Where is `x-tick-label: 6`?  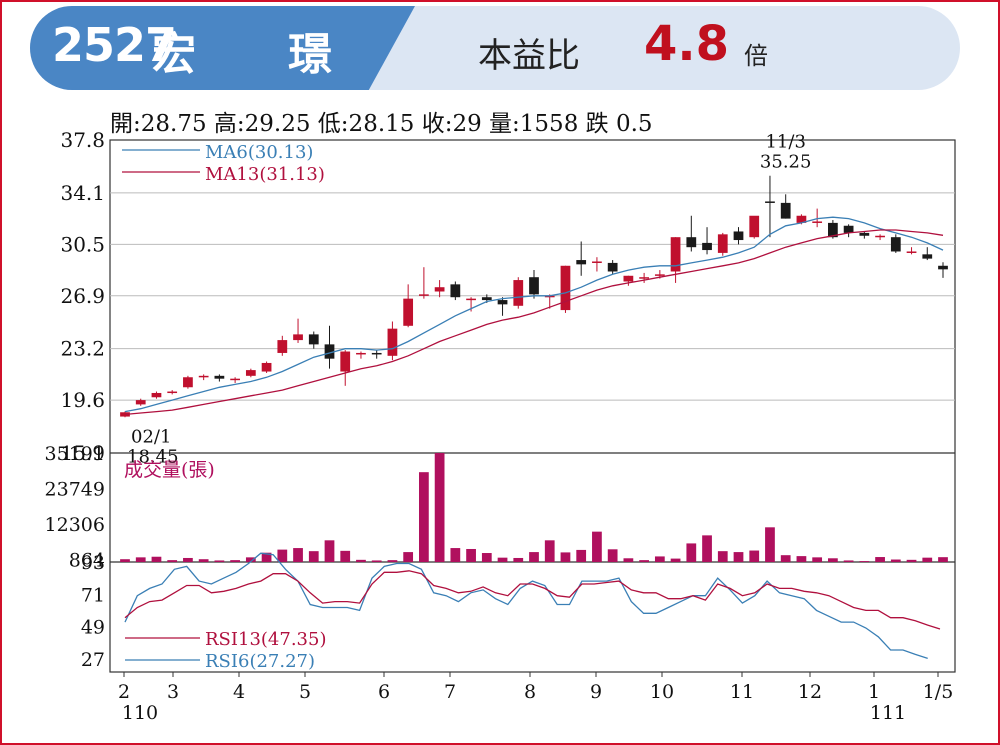
x-tick-label: 6 is located at coordinates (384, 692).